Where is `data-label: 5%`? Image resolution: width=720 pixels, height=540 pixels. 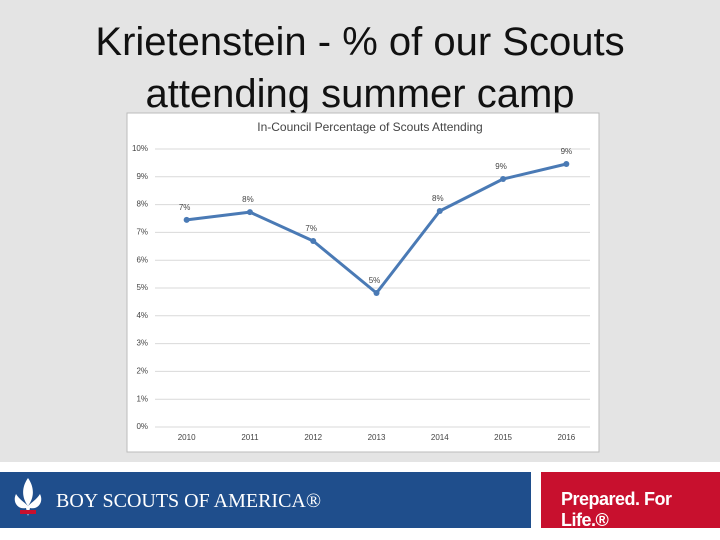
data-label: 5% is located at coordinates (375, 280).